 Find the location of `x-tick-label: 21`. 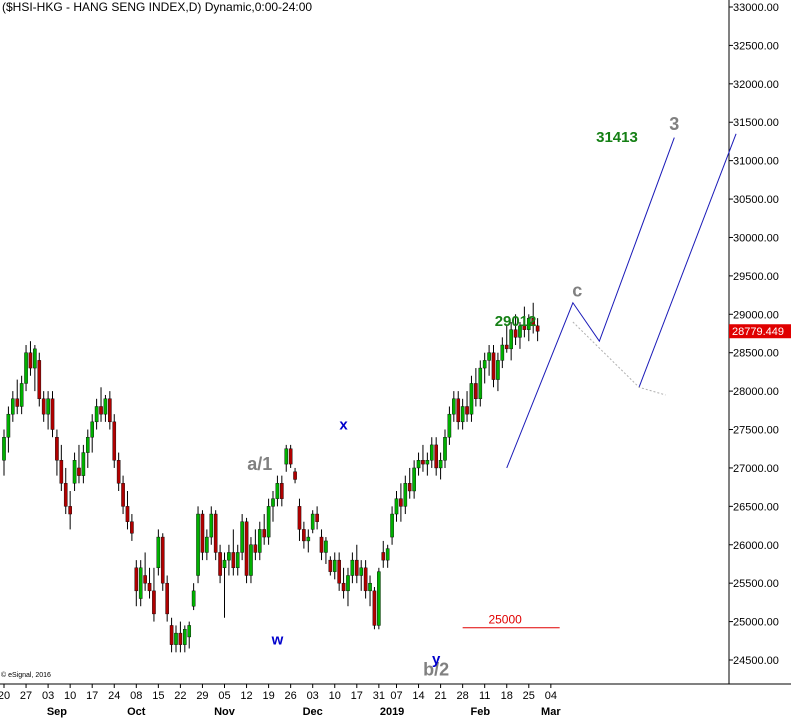

x-tick-label: 21 is located at coordinates (440, 696).